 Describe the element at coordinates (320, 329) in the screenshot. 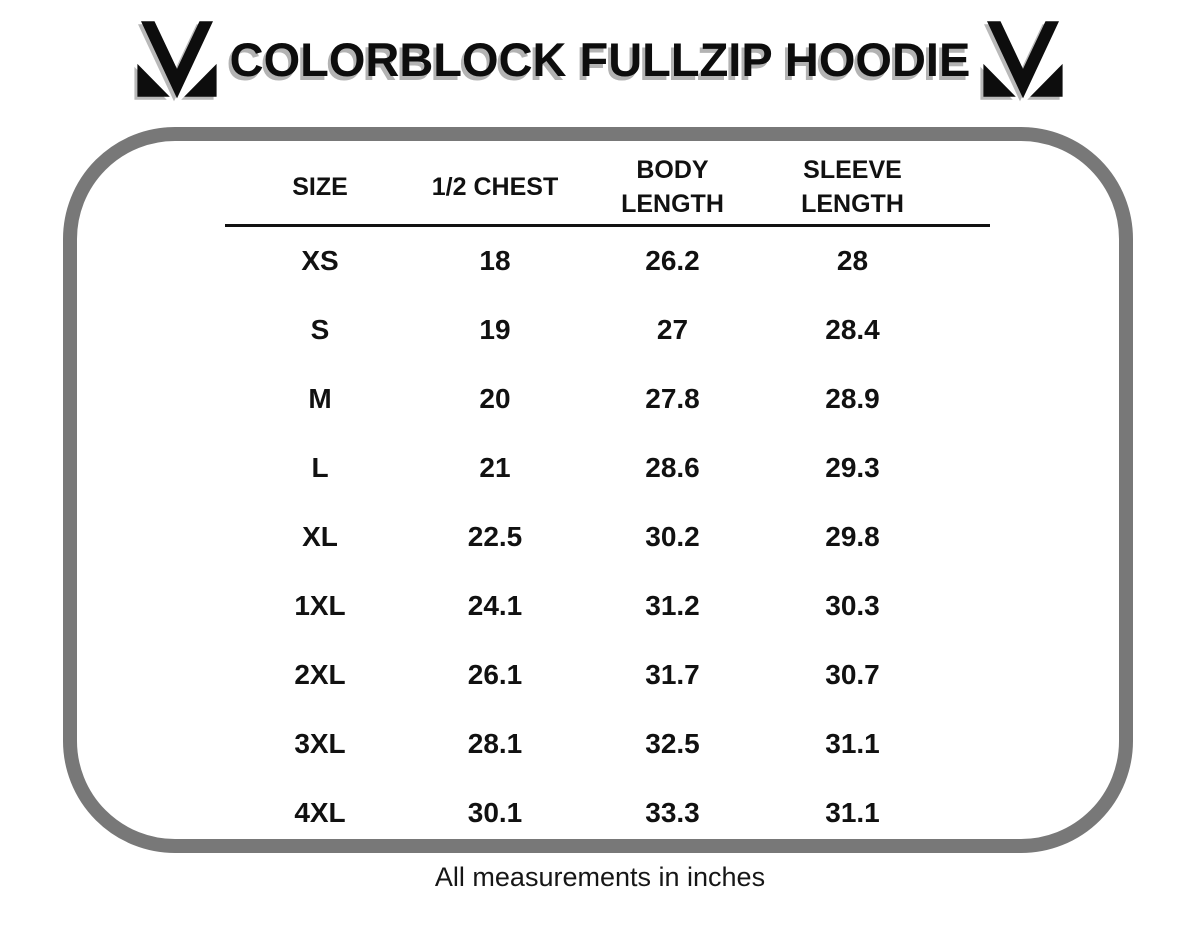

I see `cell-size: S` at that location.